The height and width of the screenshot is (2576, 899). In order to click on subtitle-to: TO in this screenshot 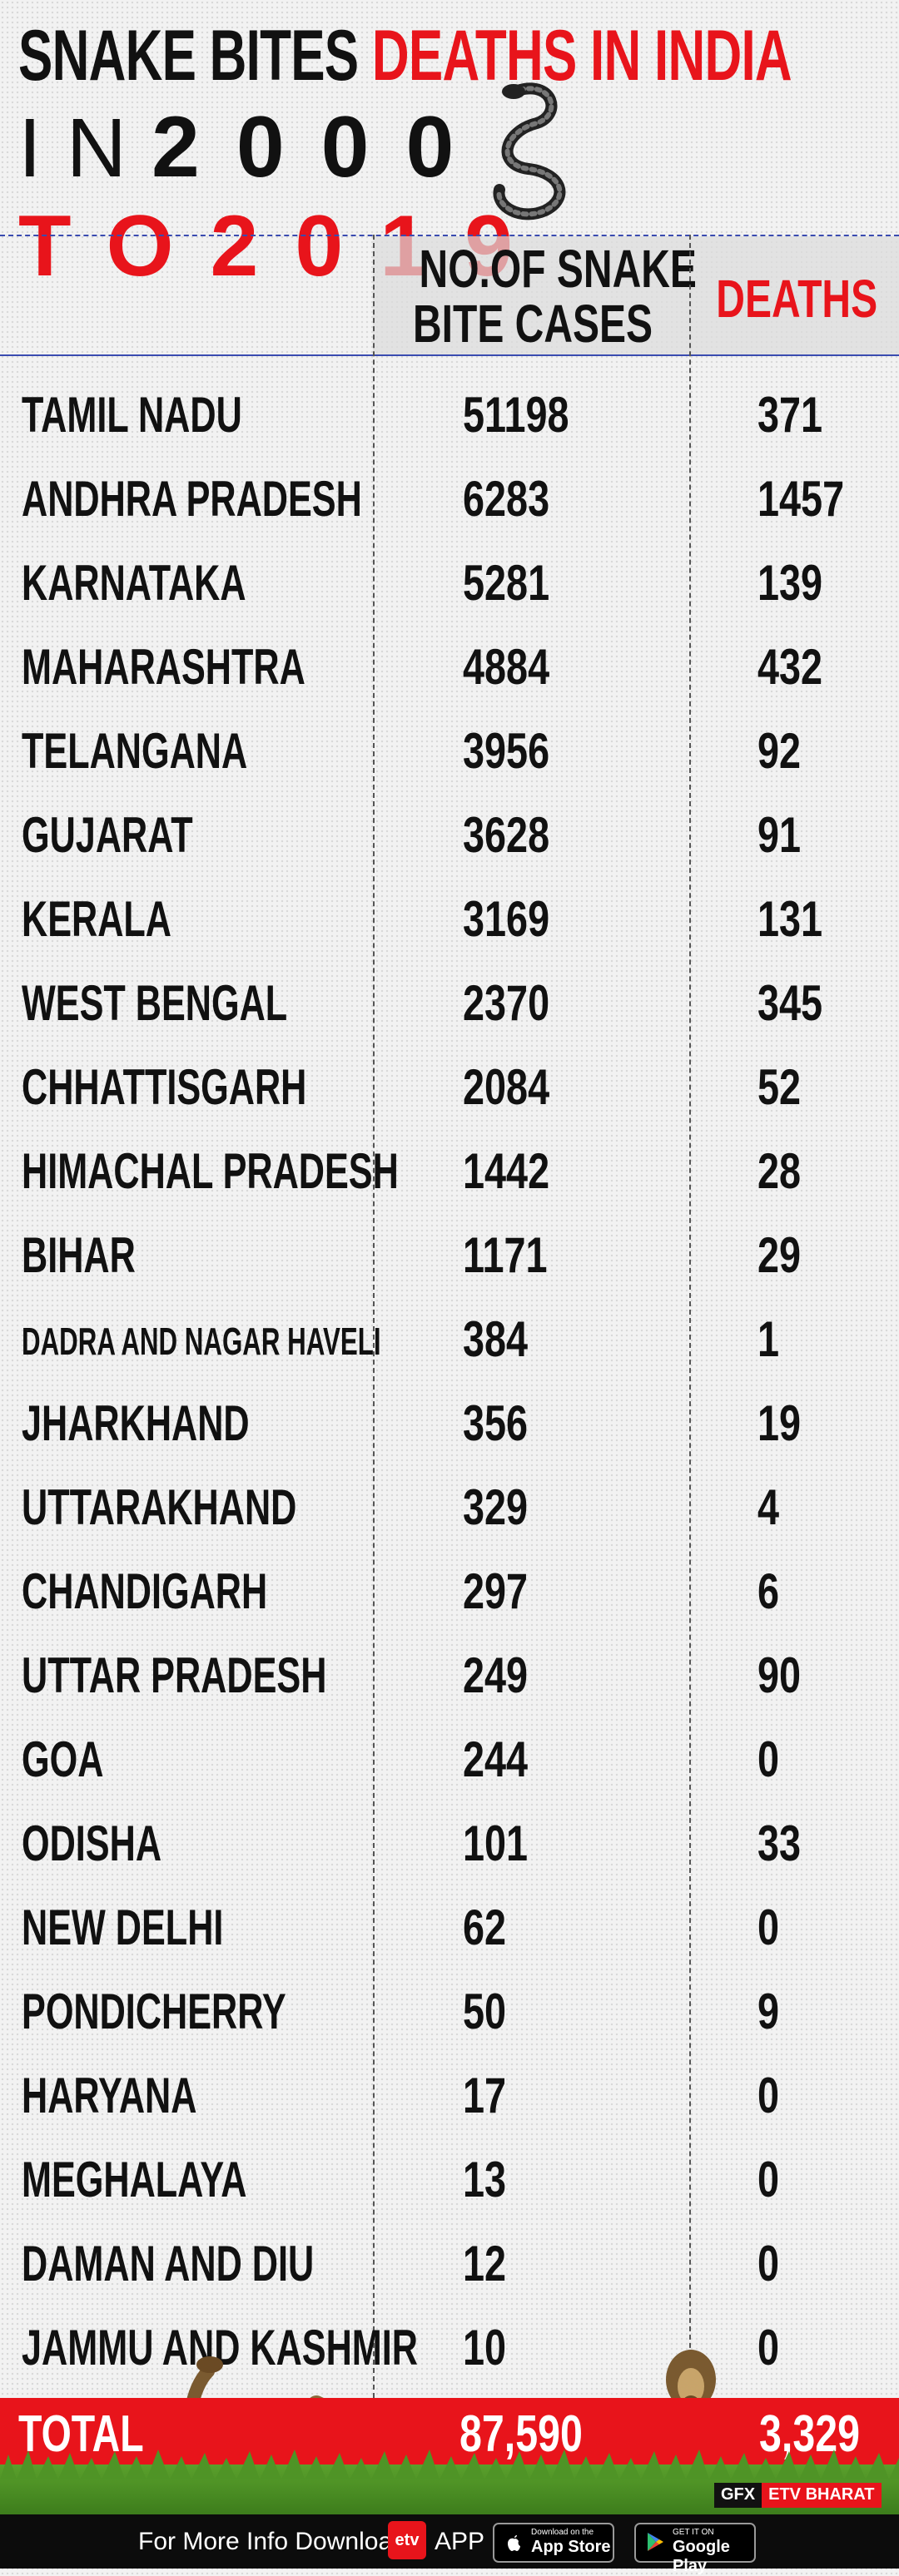, I will do `click(114, 247)`.